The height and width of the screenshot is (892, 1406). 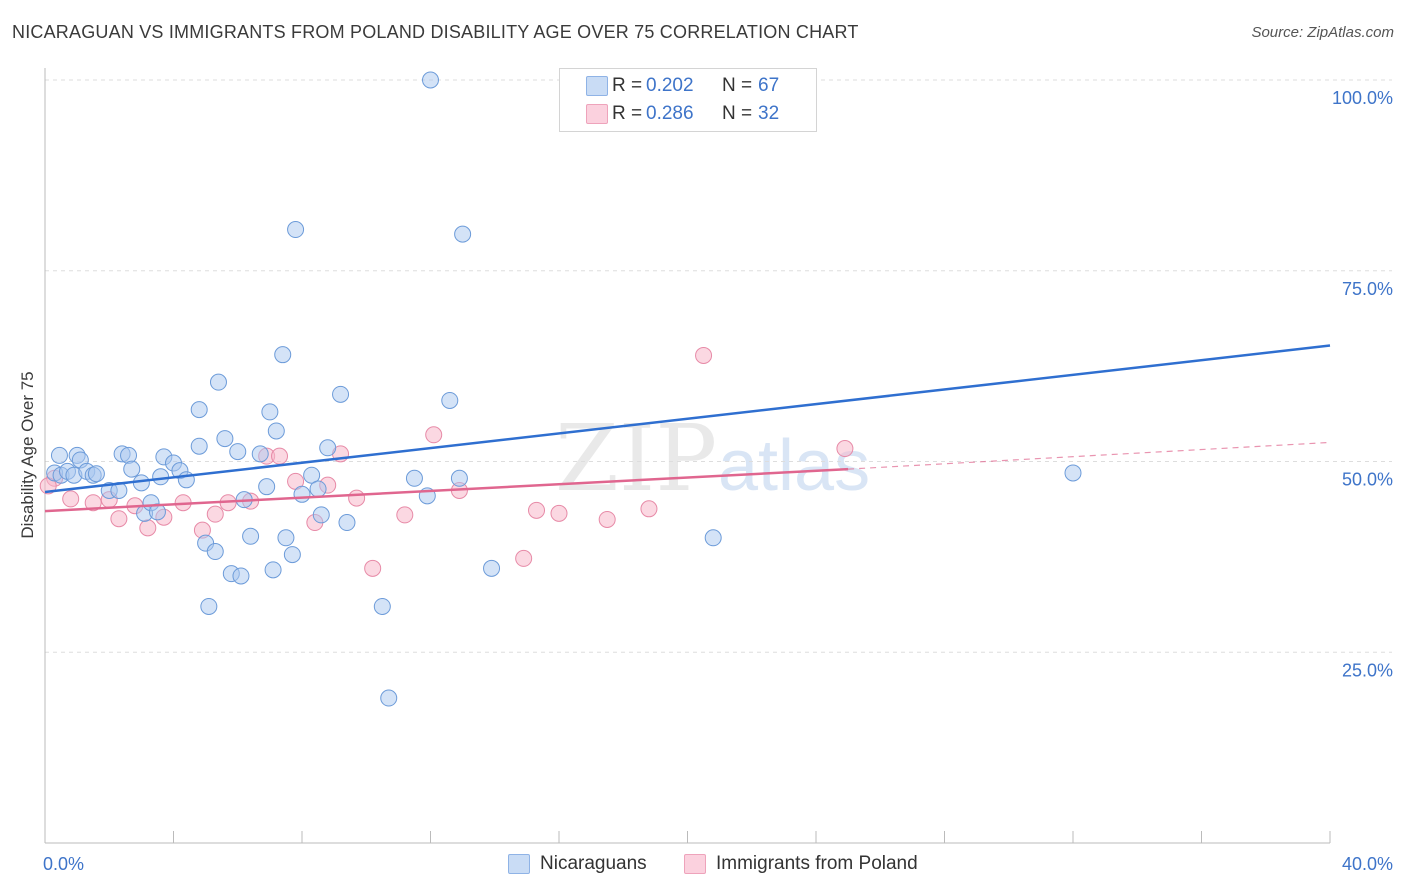 What do you see at coordinates (670, 113) in the screenshot?
I see `legend-r-value: 0.286` at bounding box center [670, 113].